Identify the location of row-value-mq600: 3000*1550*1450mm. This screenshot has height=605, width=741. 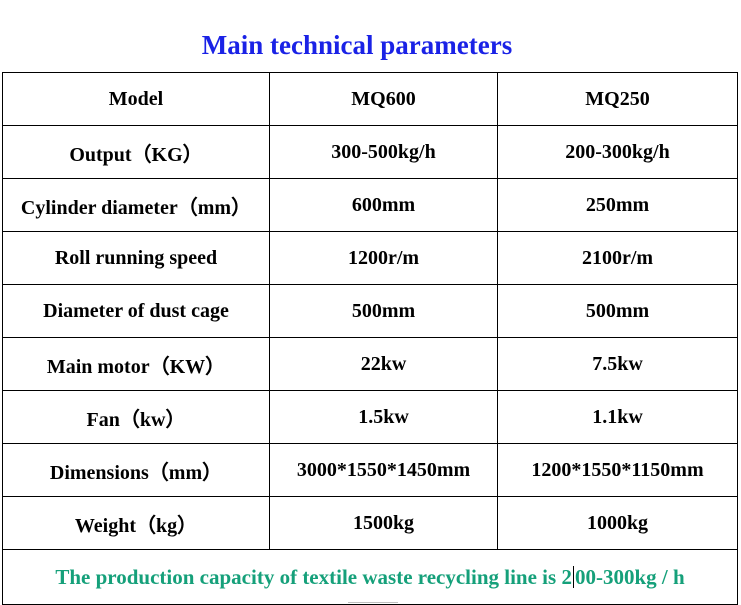
(383, 470).